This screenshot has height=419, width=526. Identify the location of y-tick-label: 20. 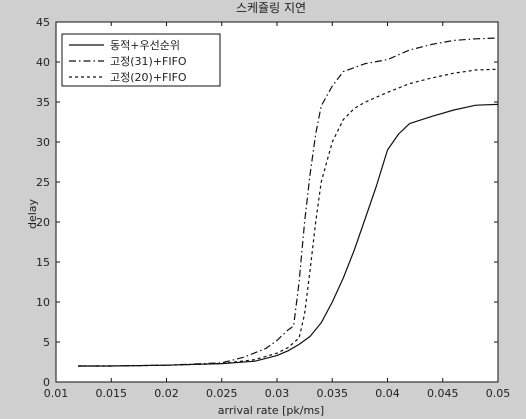
(43, 222).